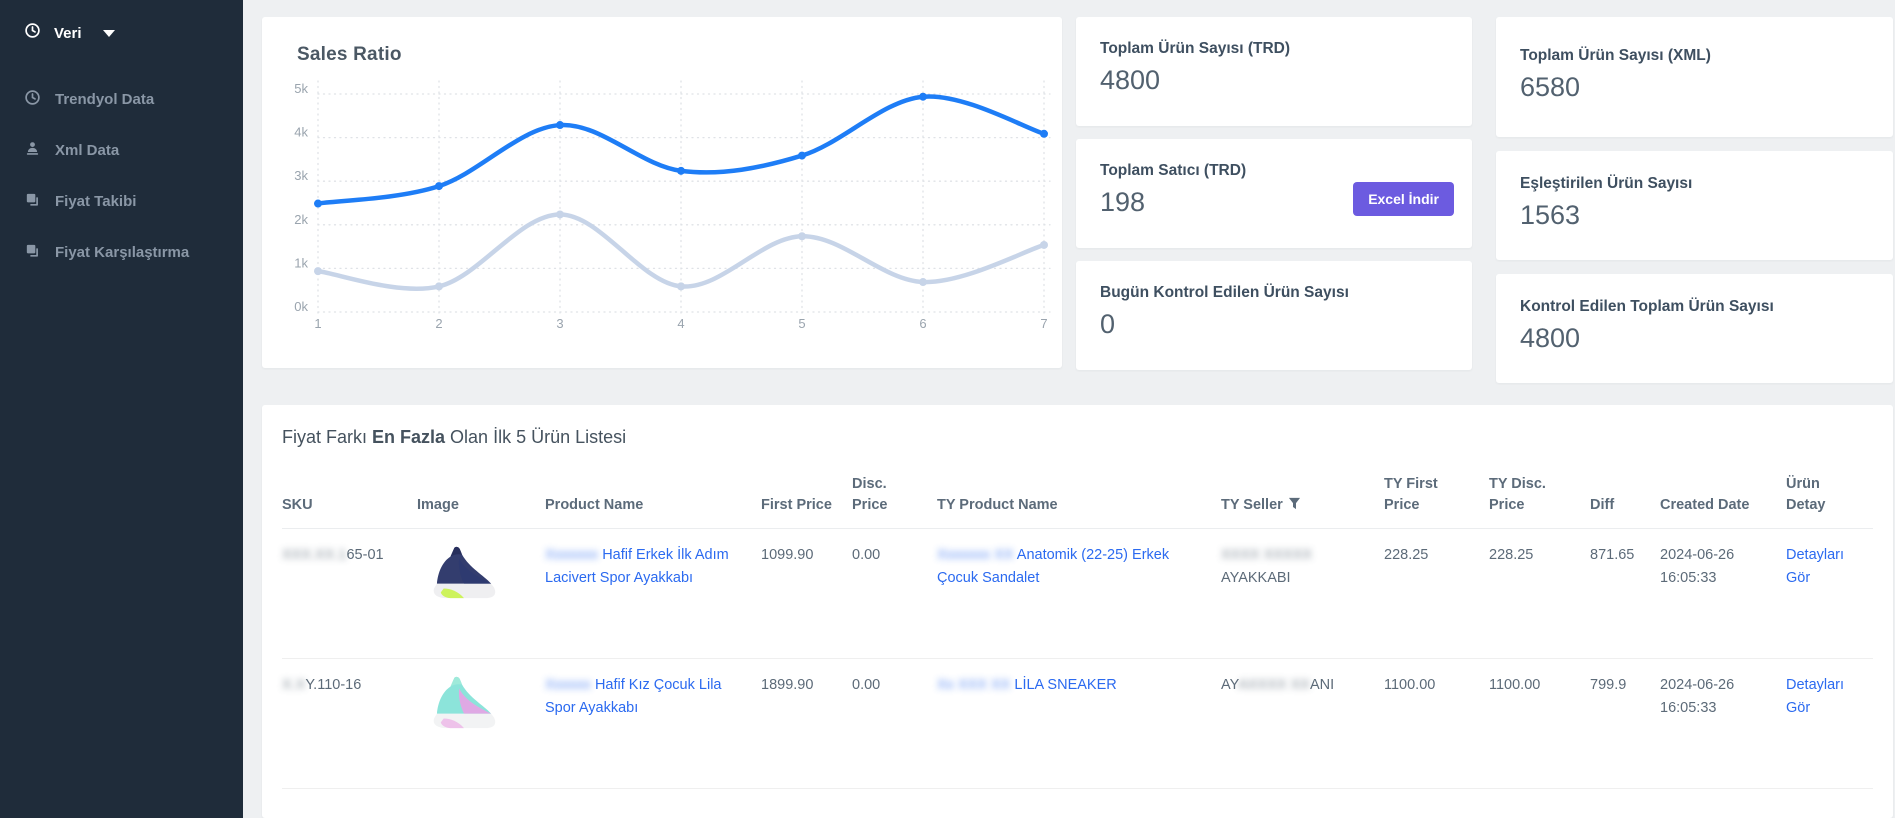  I want to click on sidebar-item-label: Fiyat Karşılaştırma, so click(122, 252).